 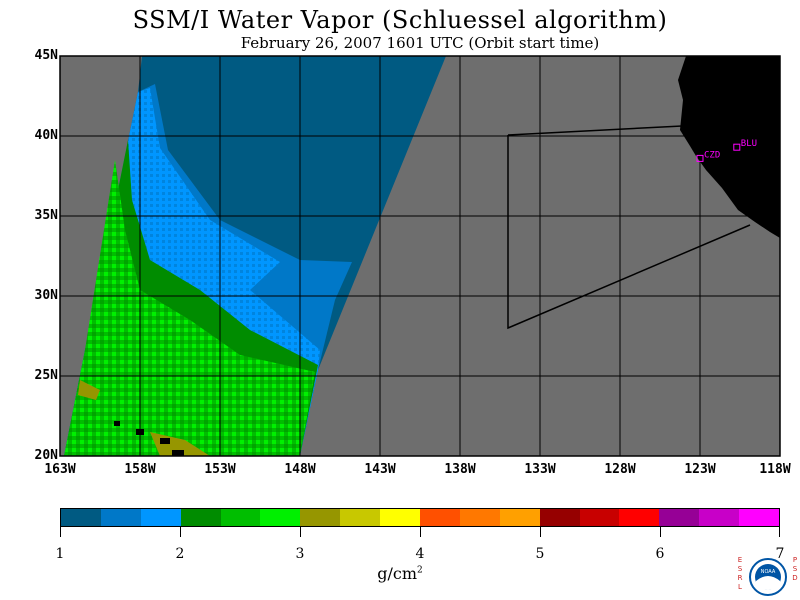 What do you see at coordinates (540, 554) in the screenshot?
I see `colorbar-tick-label: 5` at bounding box center [540, 554].